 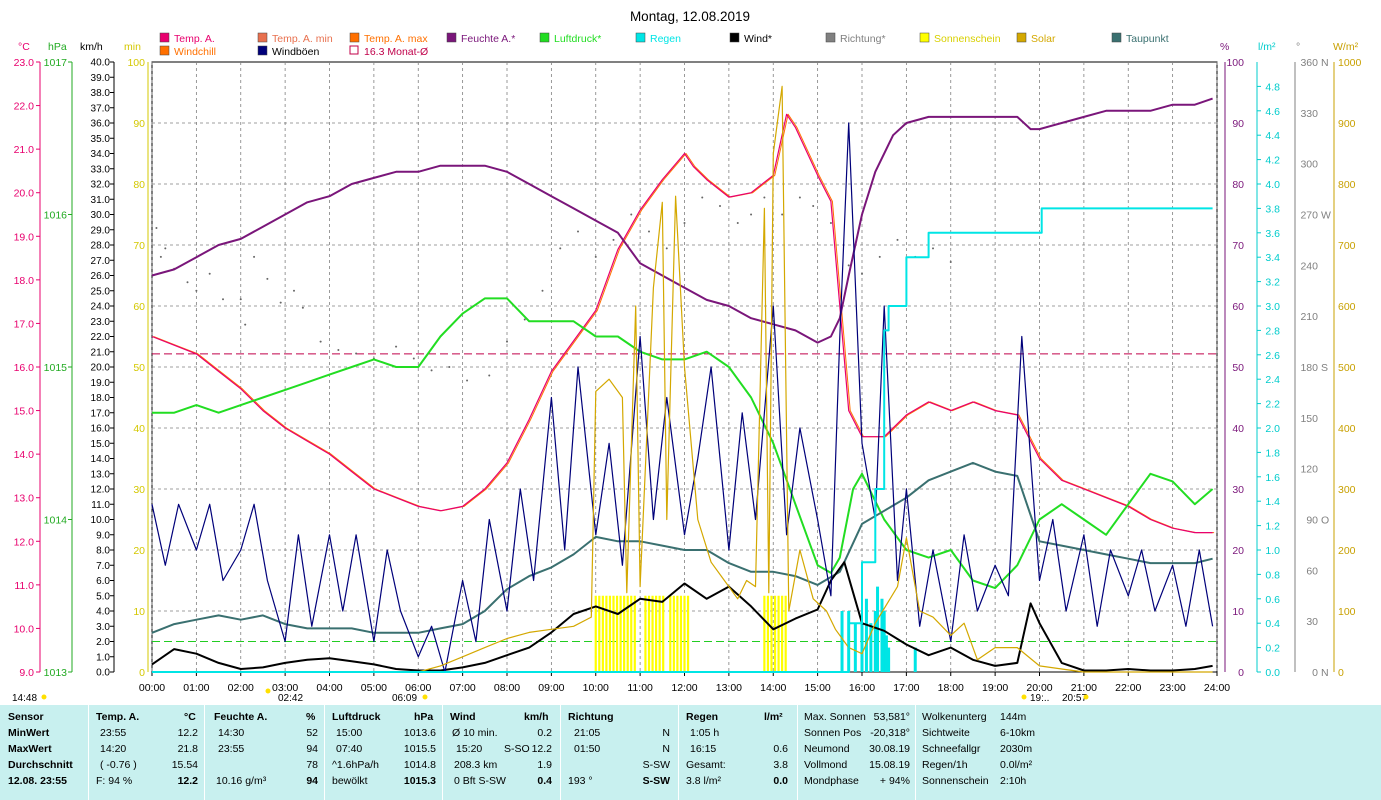 I want to click on legend-label: 16.3 Monat-Ø, so click(x=396, y=52).